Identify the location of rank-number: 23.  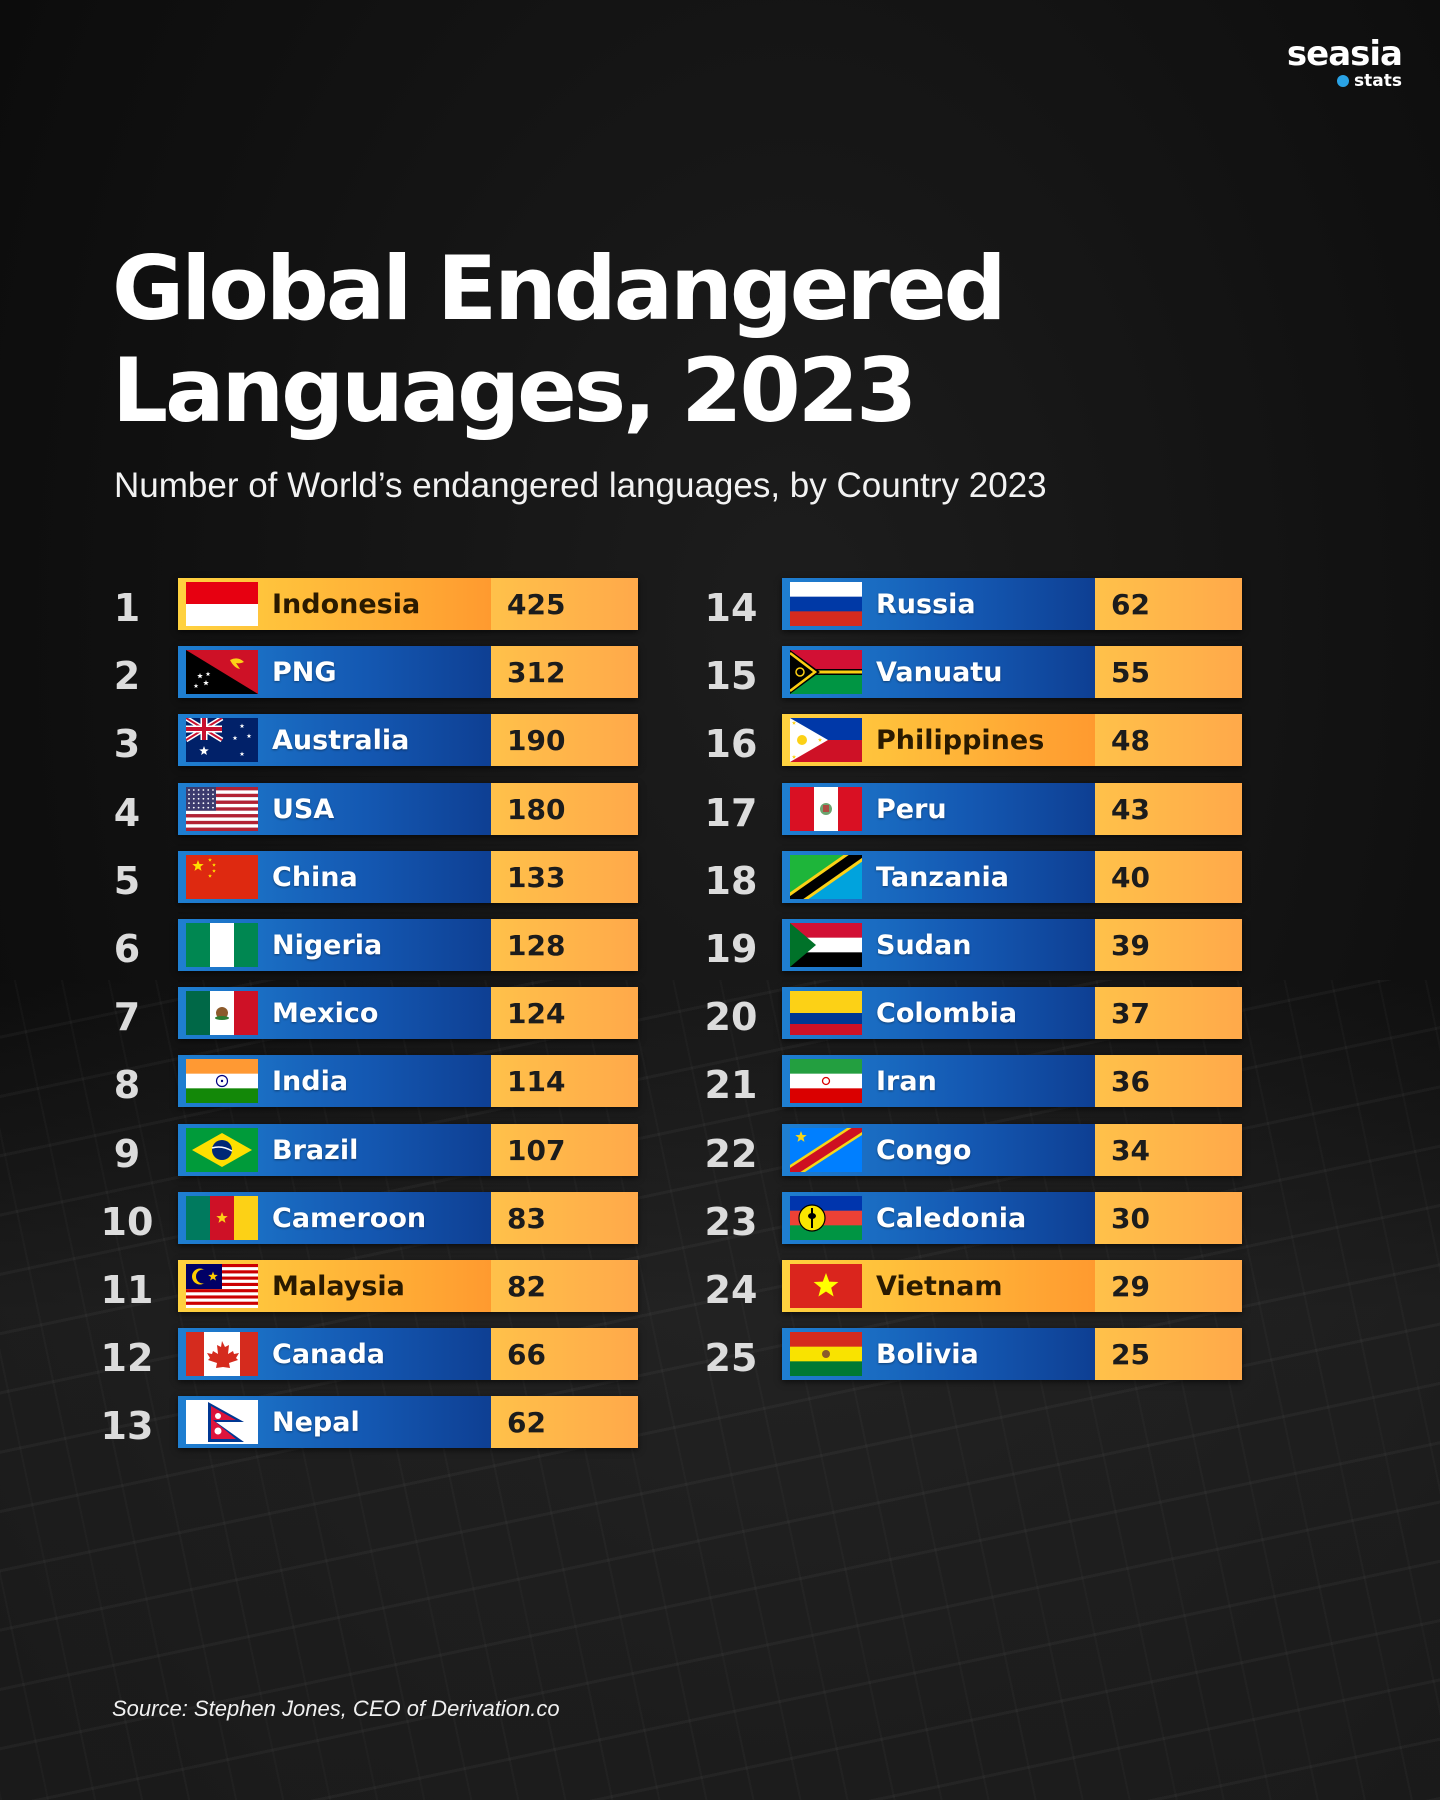
(731, 1222).